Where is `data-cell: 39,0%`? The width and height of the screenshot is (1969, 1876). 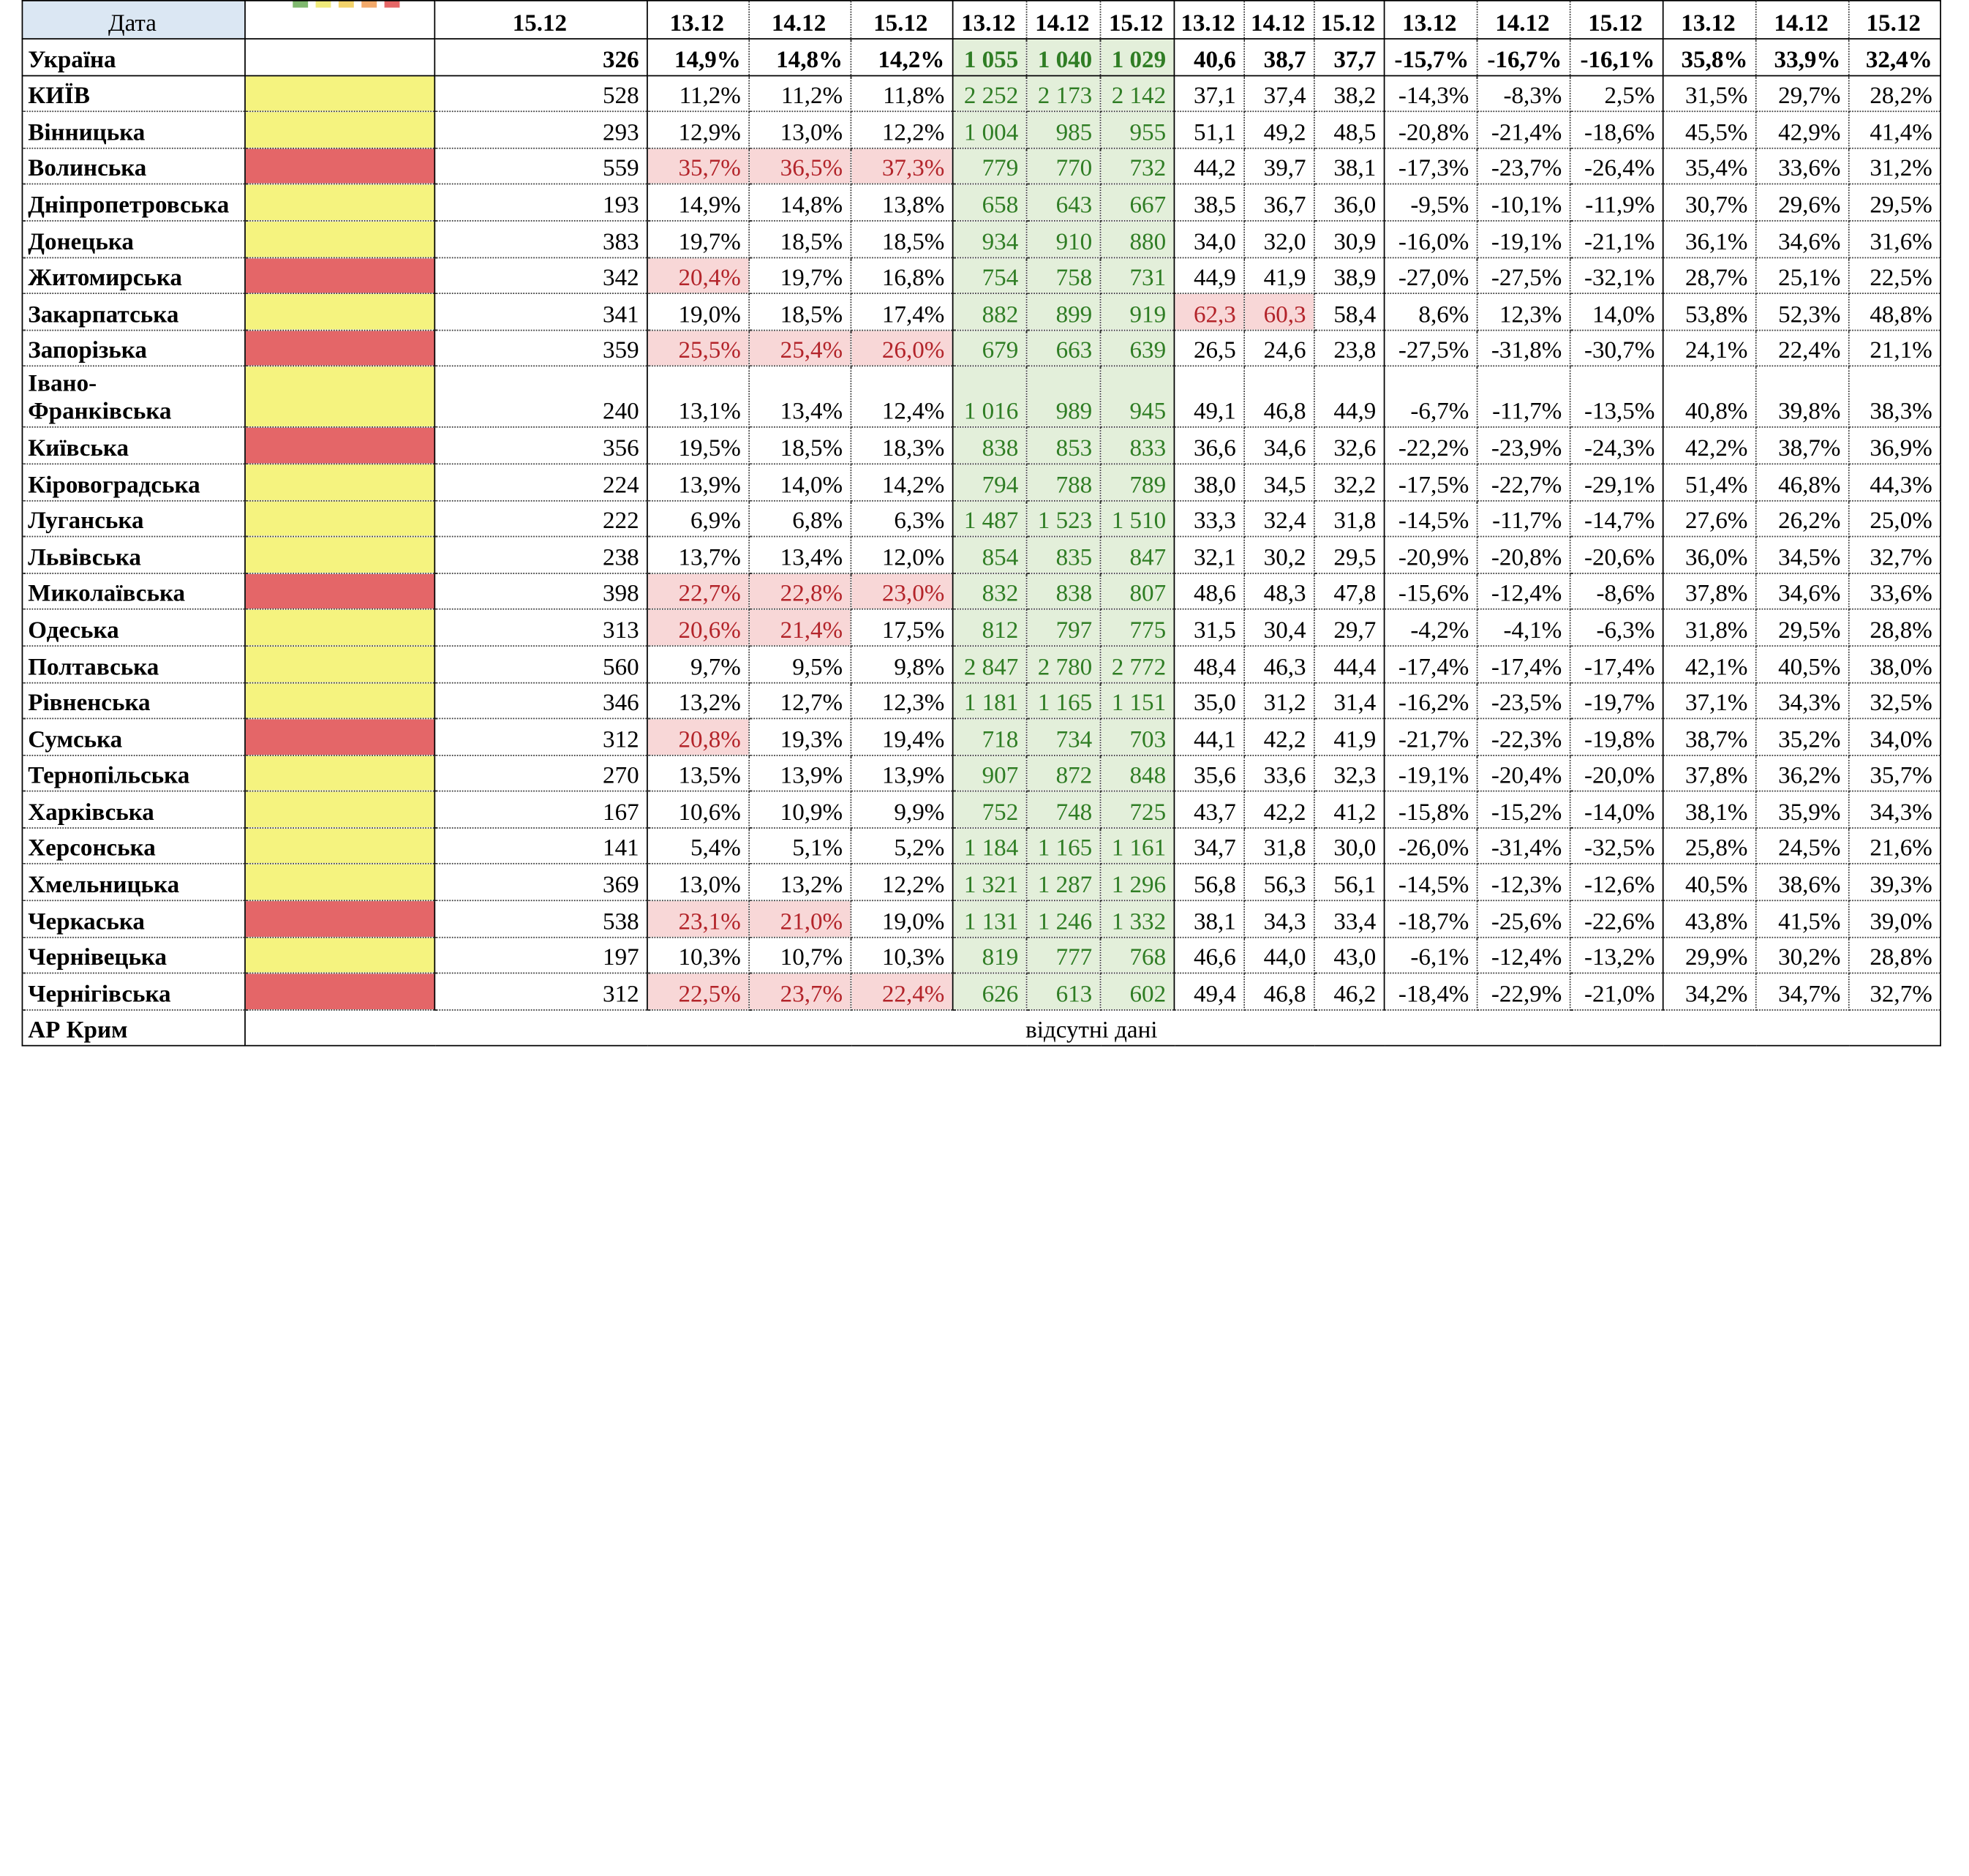
data-cell: 39,0% is located at coordinates (1894, 919).